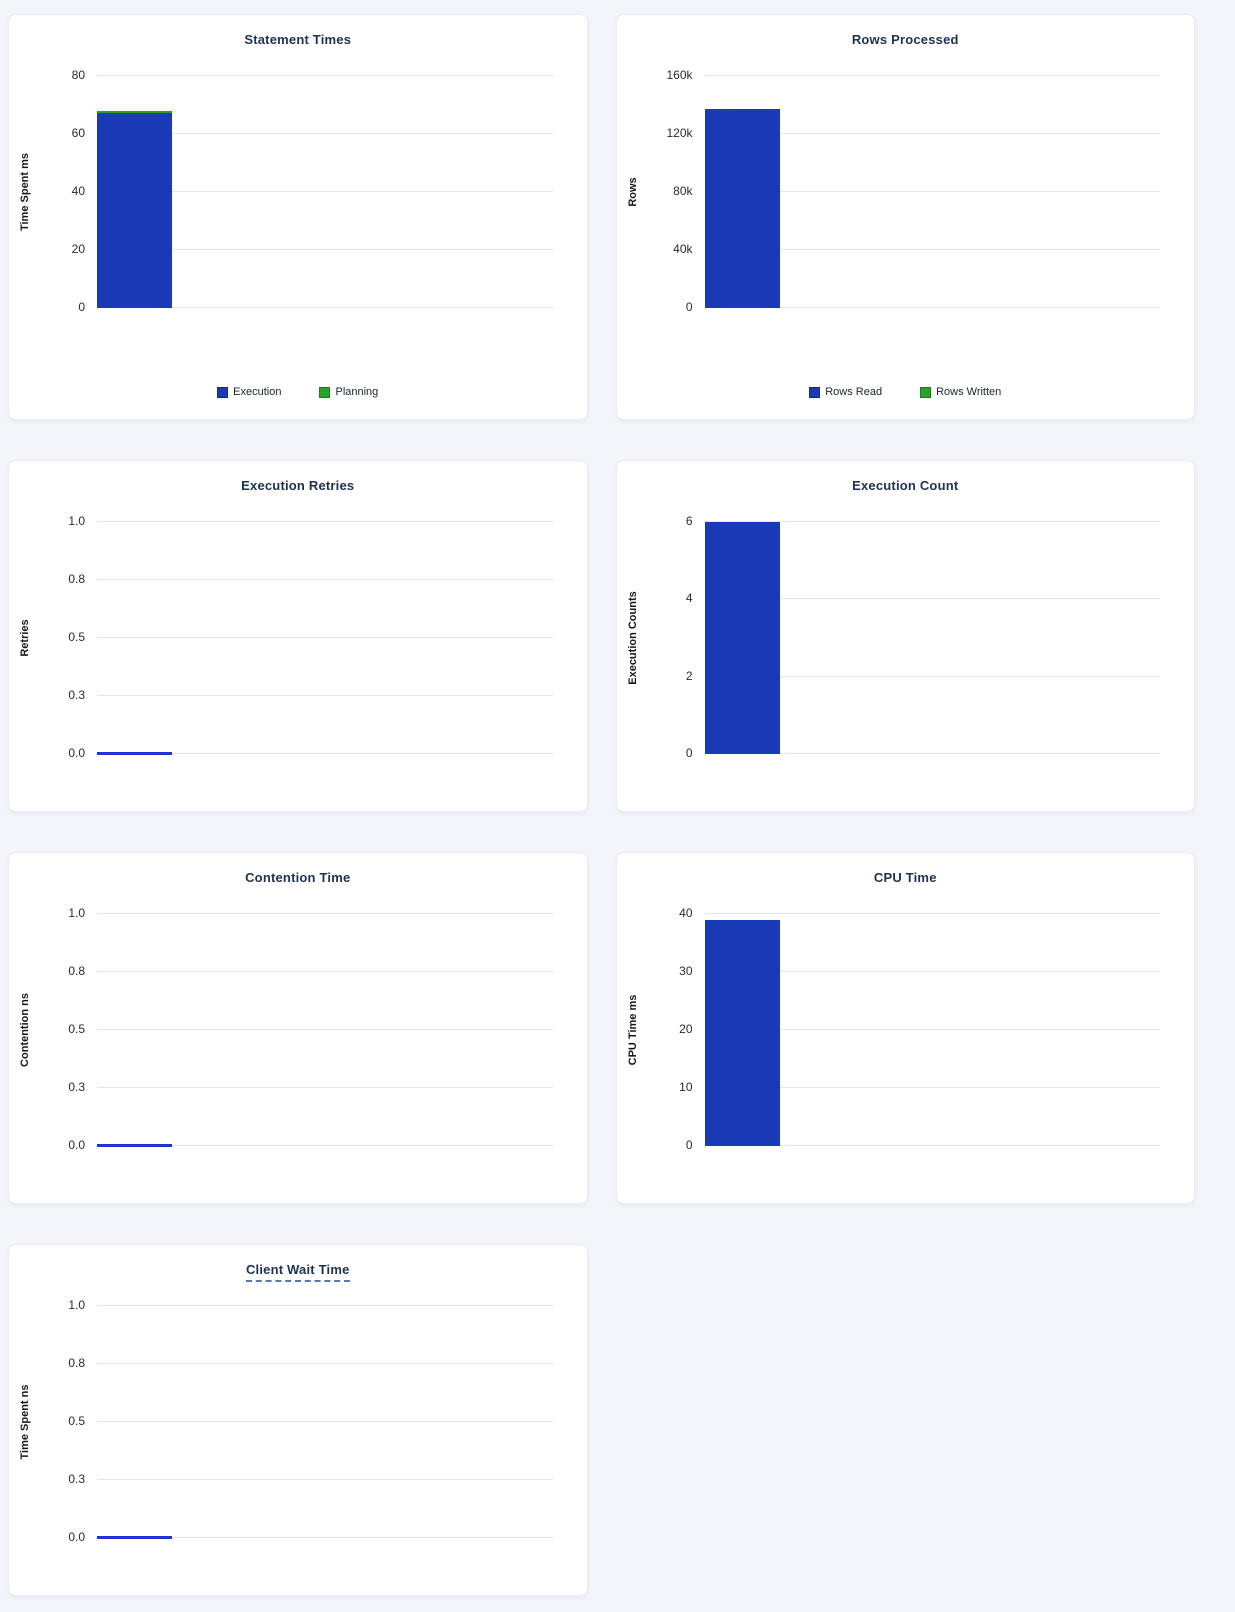 Image resolution: width=1235 pixels, height=1612 pixels. Describe the element at coordinates (742, 1032) in the screenshot. I see `bar-segment-chart` at that location.